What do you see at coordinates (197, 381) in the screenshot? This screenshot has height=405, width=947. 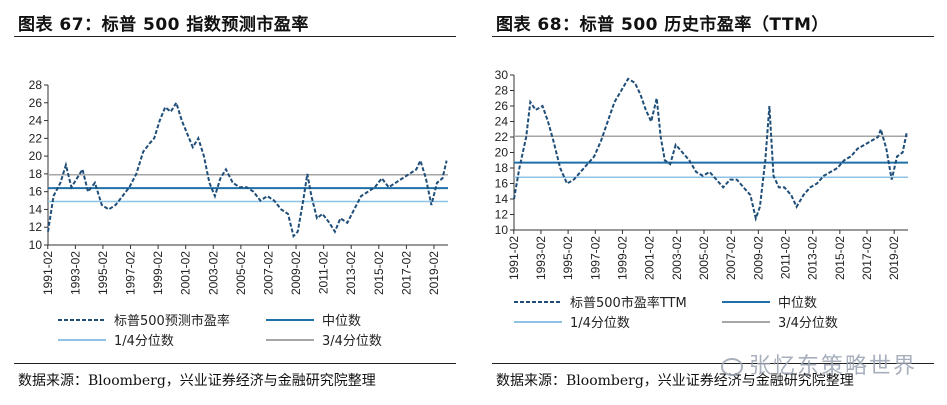 I see `left-source-note: 数据来源：Bloomberg，兴业证券经济与金融研究院整理` at bounding box center [197, 381].